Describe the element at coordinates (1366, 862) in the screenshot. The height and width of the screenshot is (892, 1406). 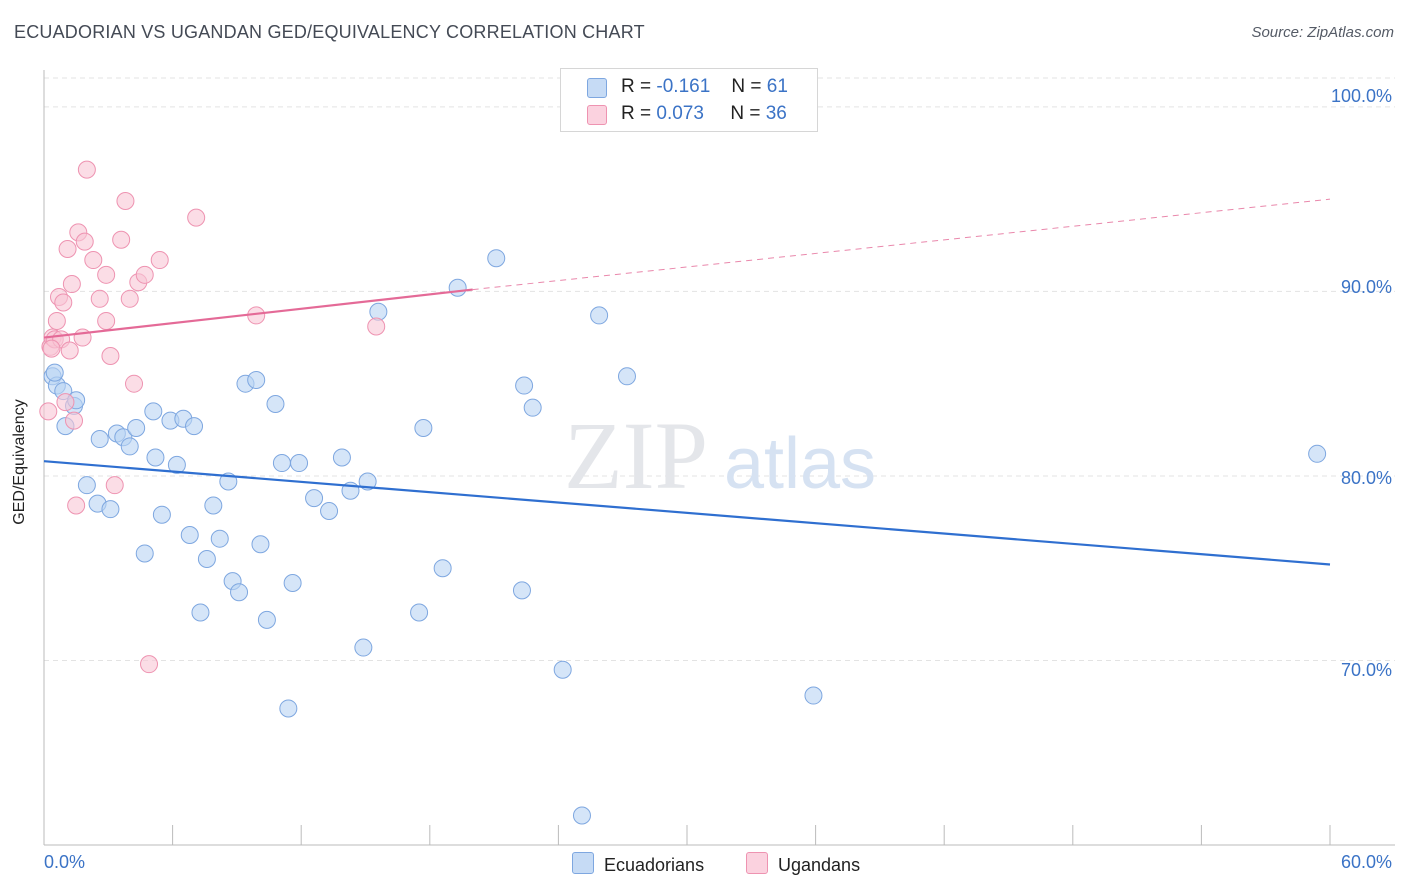
I see `x-tick-max: 60.0%` at that location.